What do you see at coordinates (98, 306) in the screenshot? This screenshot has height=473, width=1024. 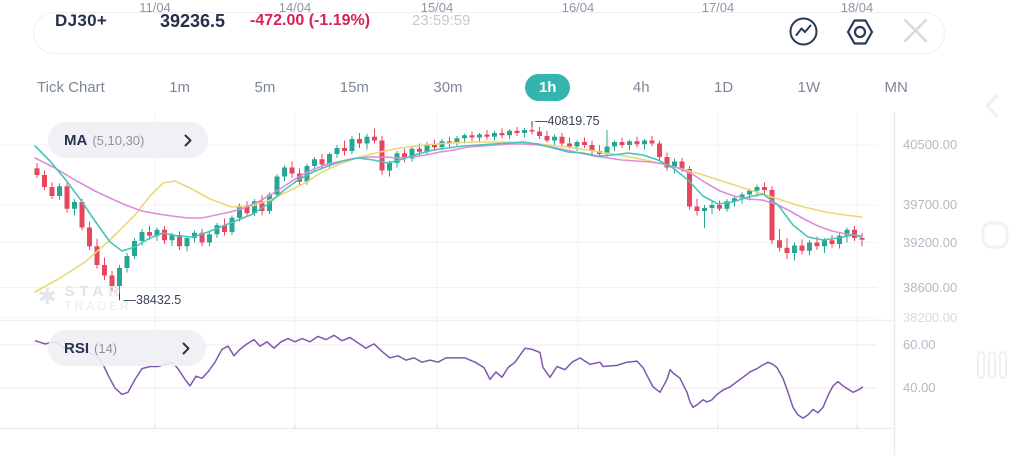 I see `watermark-line2: TRADER` at bounding box center [98, 306].